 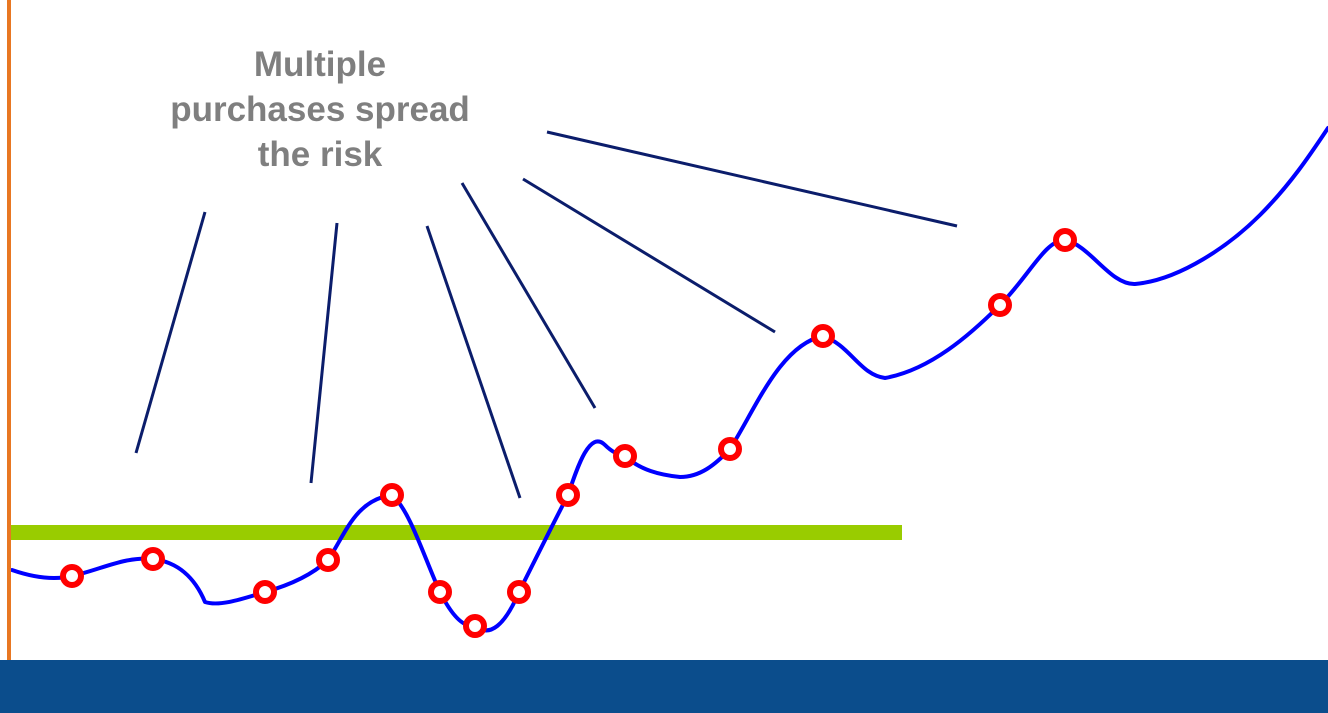 What do you see at coordinates (320, 154) in the screenshot?
I see `title-line: the risk` at bounding box center [320, 154].